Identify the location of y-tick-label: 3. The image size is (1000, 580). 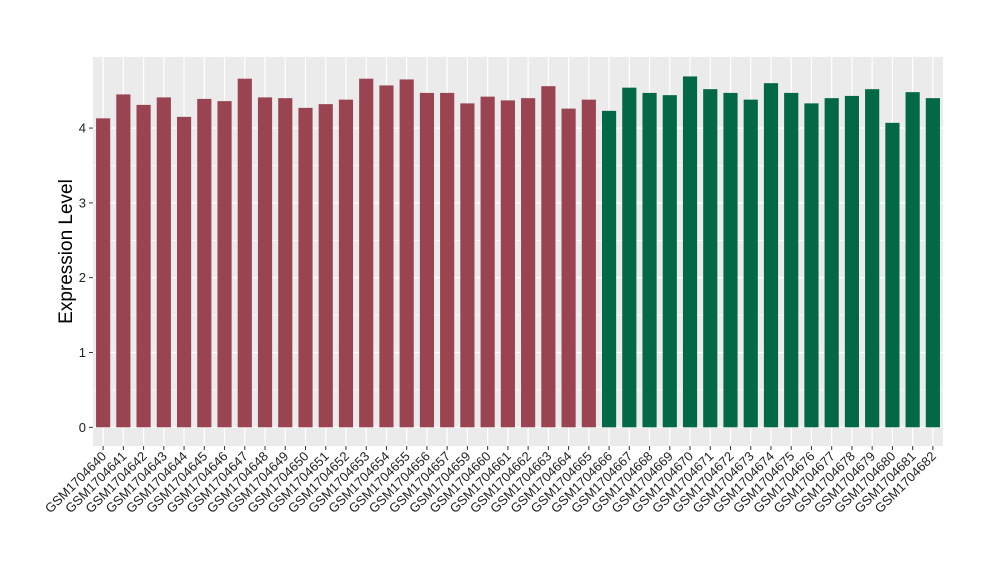
(82, 202).